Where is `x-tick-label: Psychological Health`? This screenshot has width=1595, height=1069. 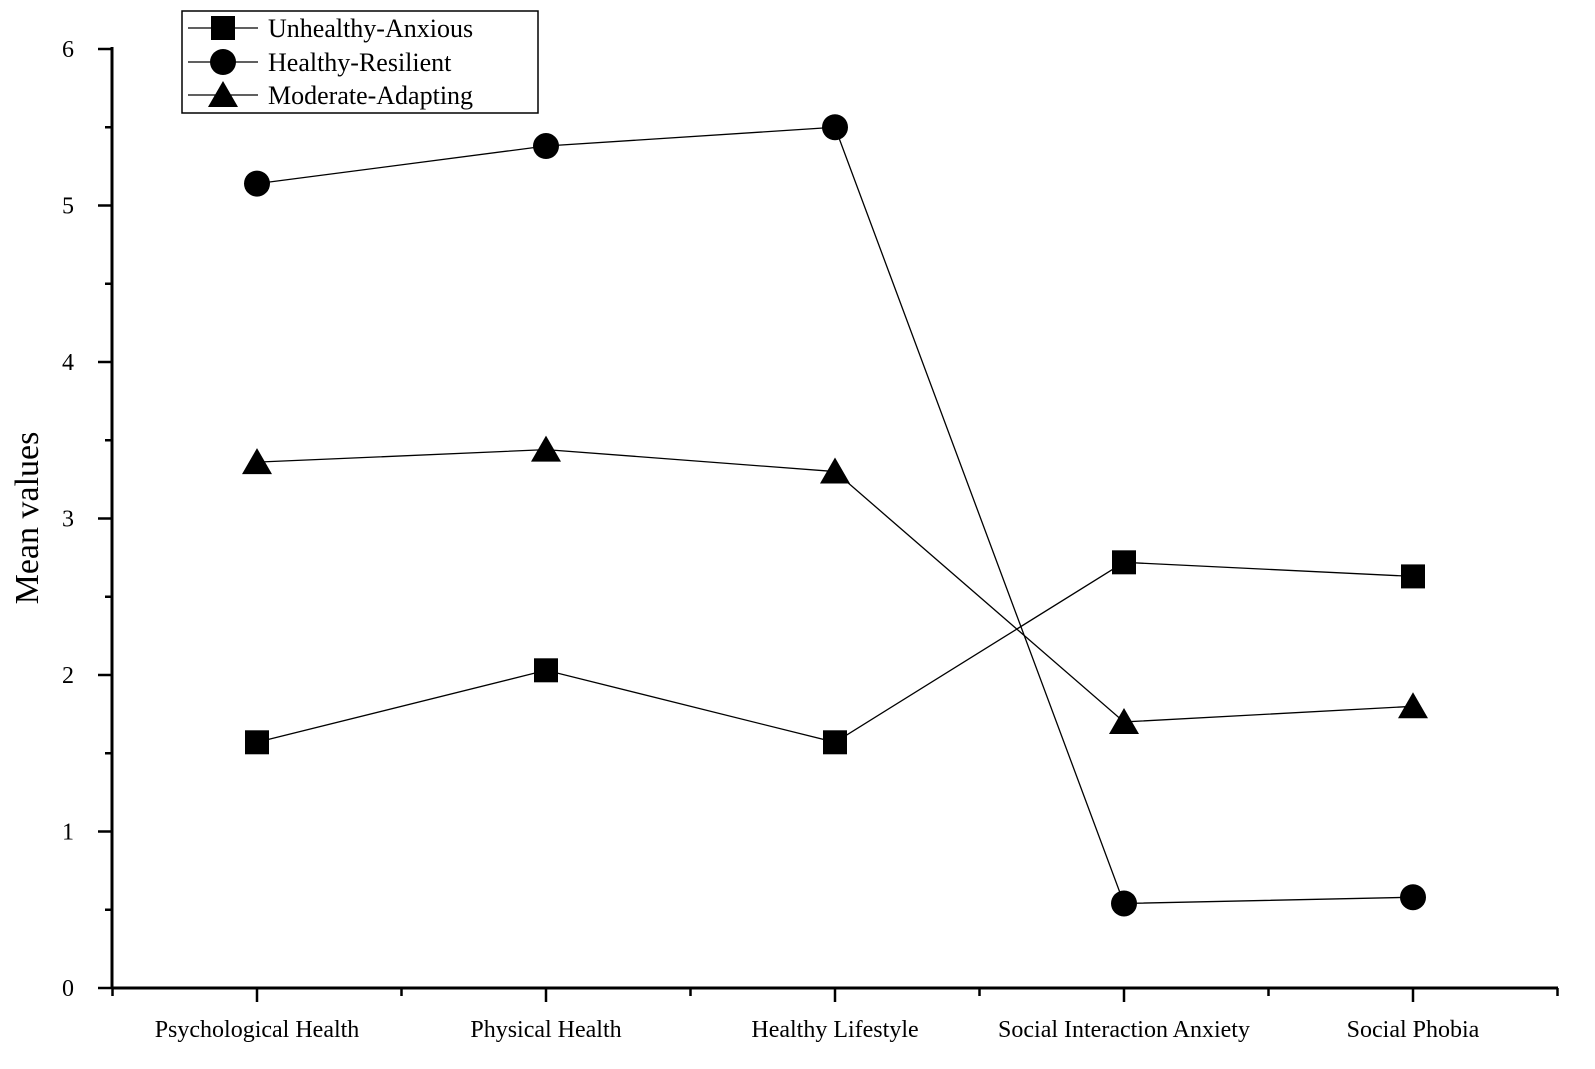
x-tick-label: Psychological Health is located at coordinates (257, 1030).